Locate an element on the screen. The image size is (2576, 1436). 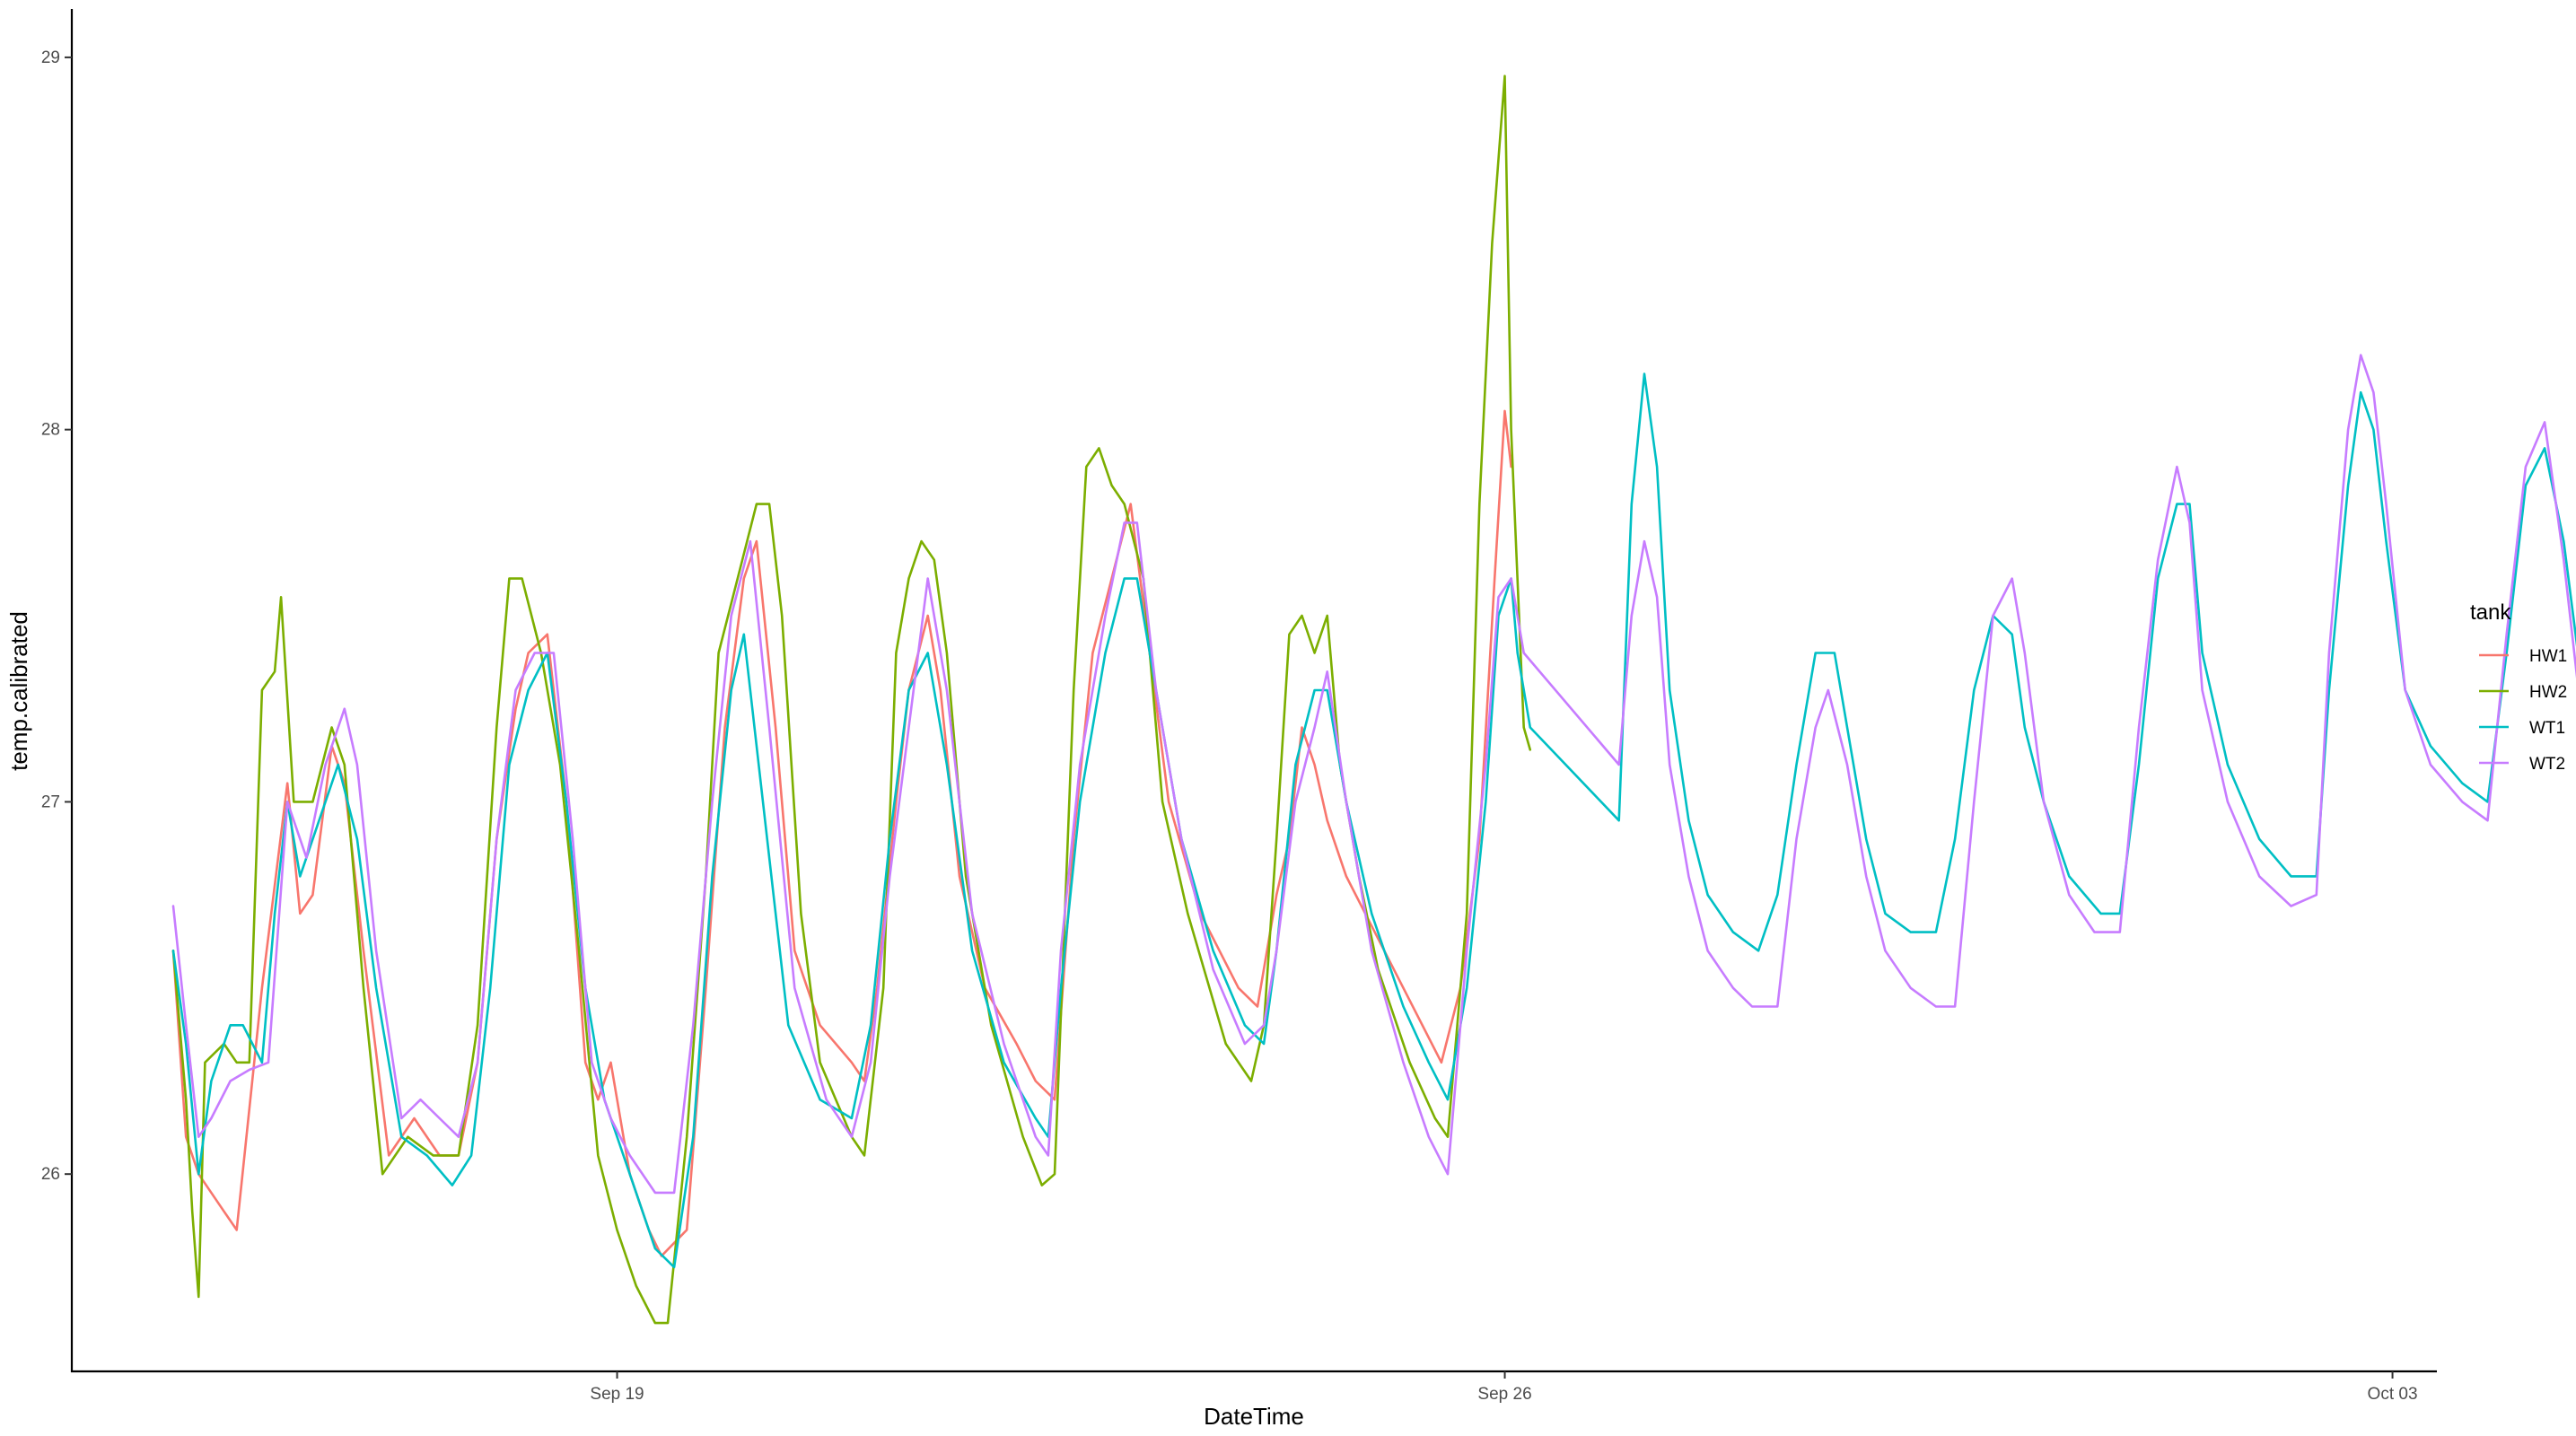
x-axis-ticks: Sep 19 Sep 26 Oct 03 is located at coordinates (1504, 1387).